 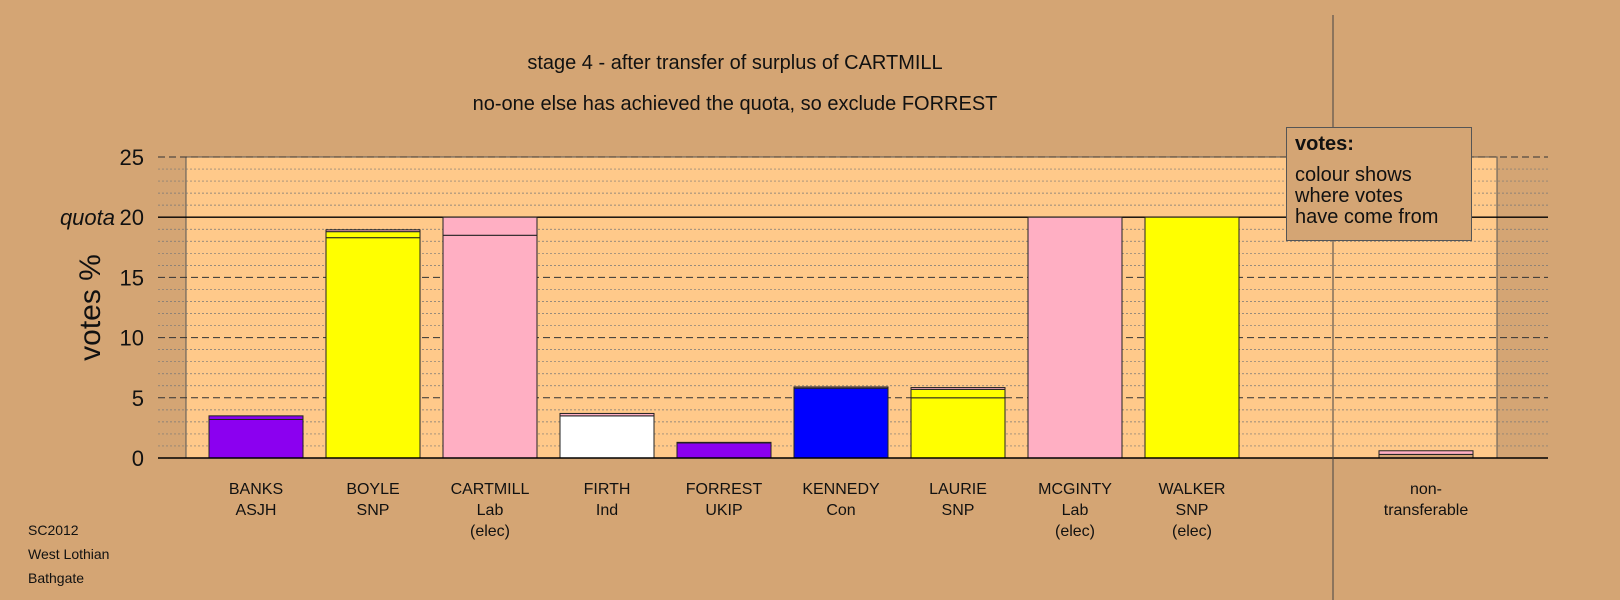 What do you see at coordinates (1426, 510) in the screenshot?
I see `non-transferable-label: transferable` at bounding box center [1426, 510].